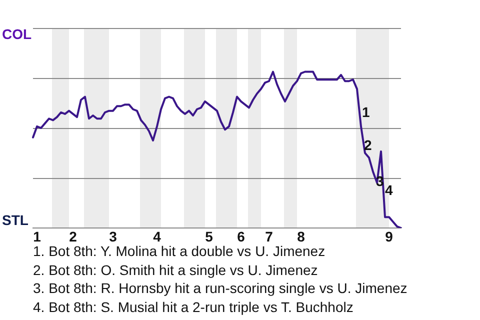 The width and height of the screenshot is (480, 320). Describe the element at coordinates (179, 251) in the screenshot. I see `text: 1. Bot 8th: Y. Molina hit a double vs U. Jimenez` at that location.